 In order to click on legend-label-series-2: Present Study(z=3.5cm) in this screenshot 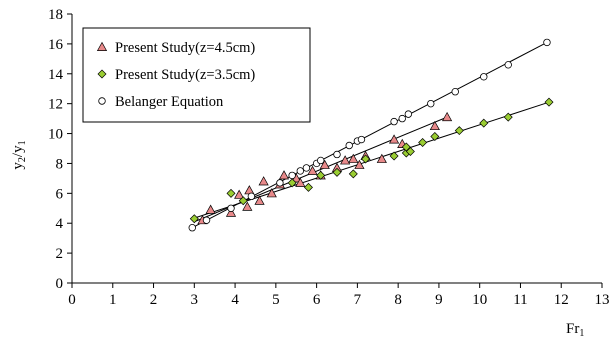, I will do `click(185, 75)`.